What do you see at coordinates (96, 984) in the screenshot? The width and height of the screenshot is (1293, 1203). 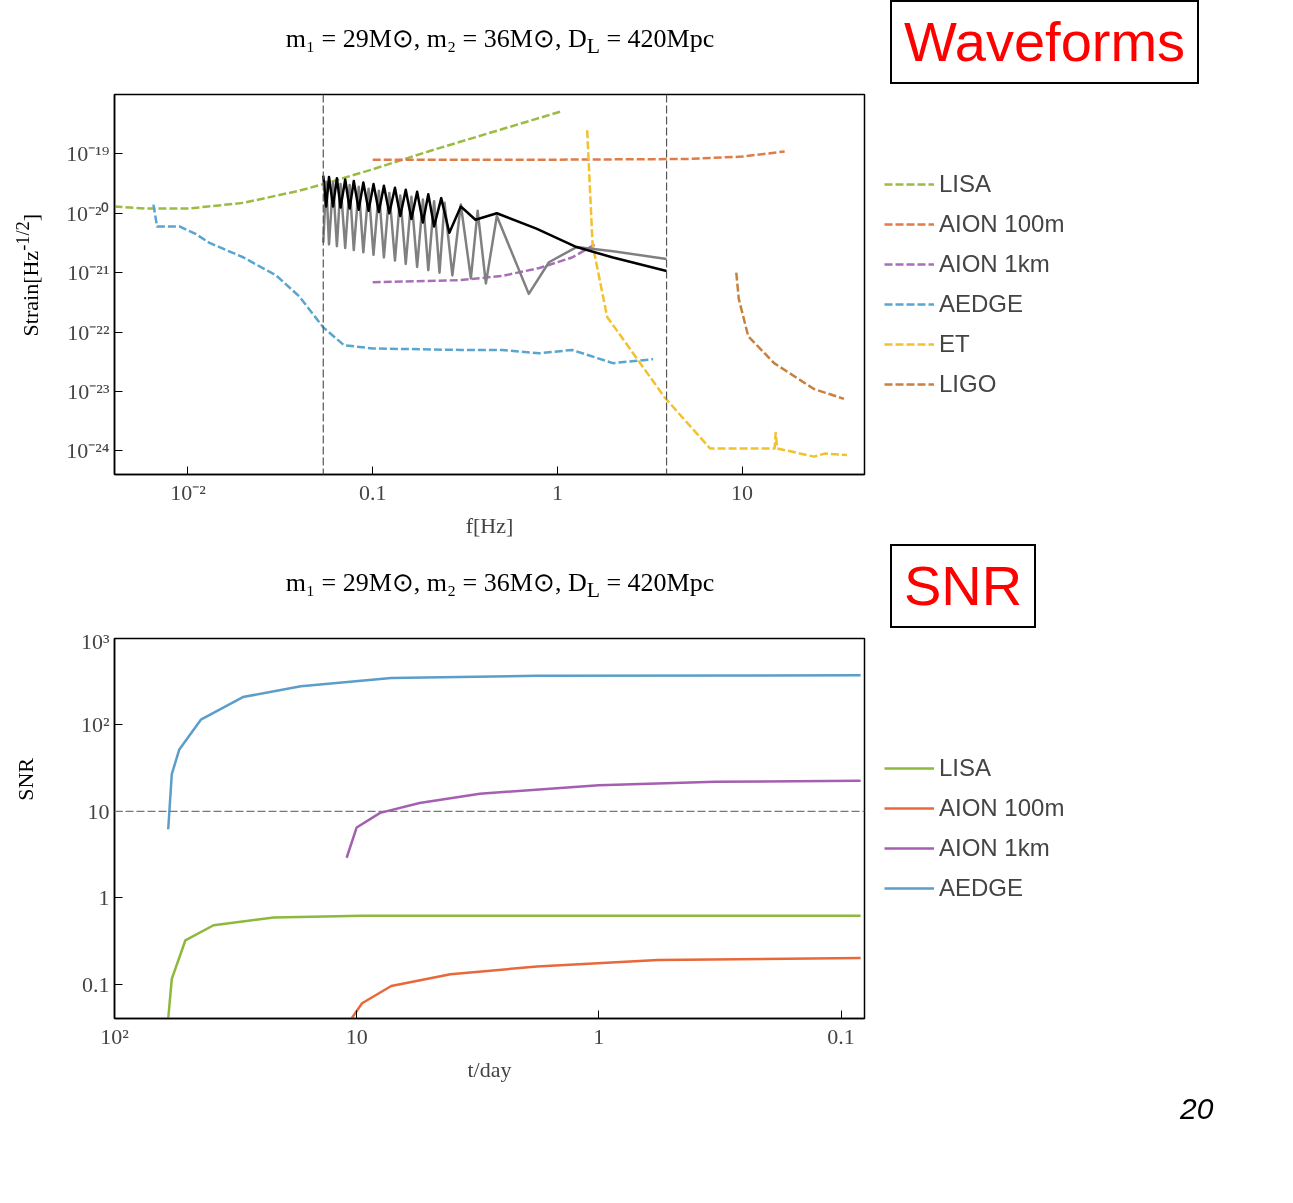 I see `y-tick-label: 0.1` at bounding box center [96, 984].